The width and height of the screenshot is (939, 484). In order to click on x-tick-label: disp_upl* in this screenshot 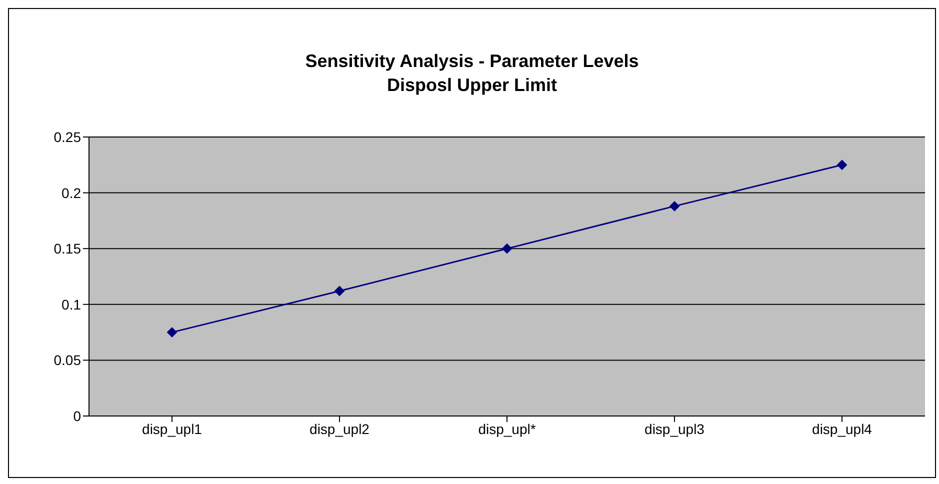, I will do `click(507, 428)`.